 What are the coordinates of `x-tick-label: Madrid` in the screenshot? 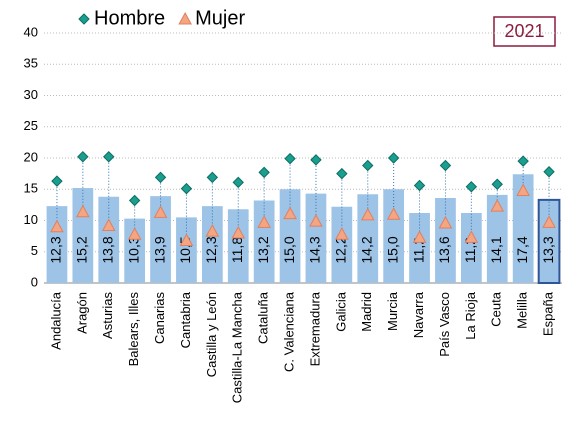 It's located at (366, 312).